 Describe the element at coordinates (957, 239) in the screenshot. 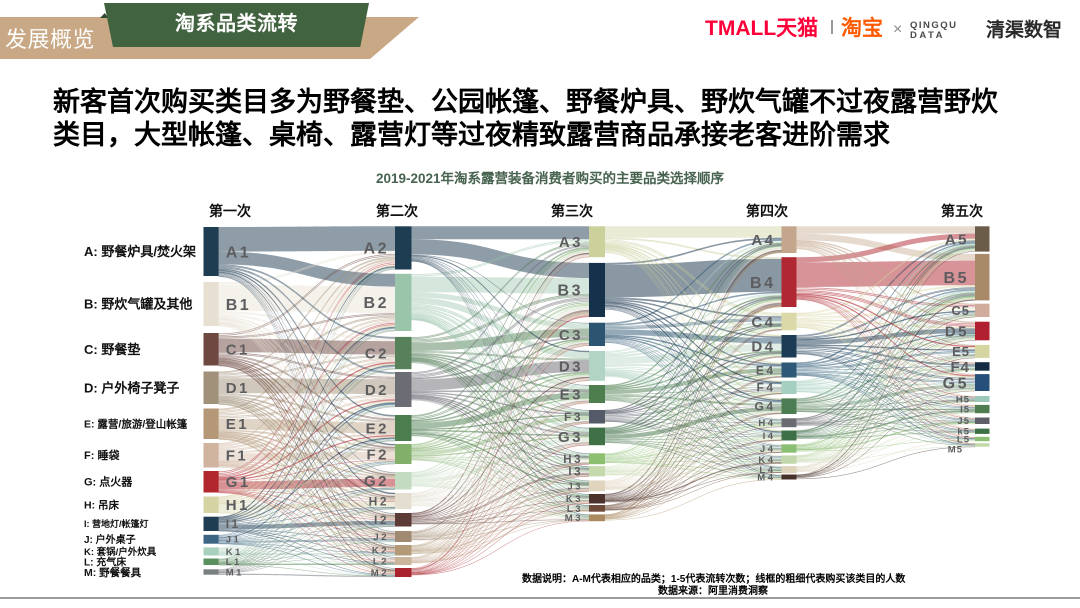

I see `svg-text: A5` at that location.